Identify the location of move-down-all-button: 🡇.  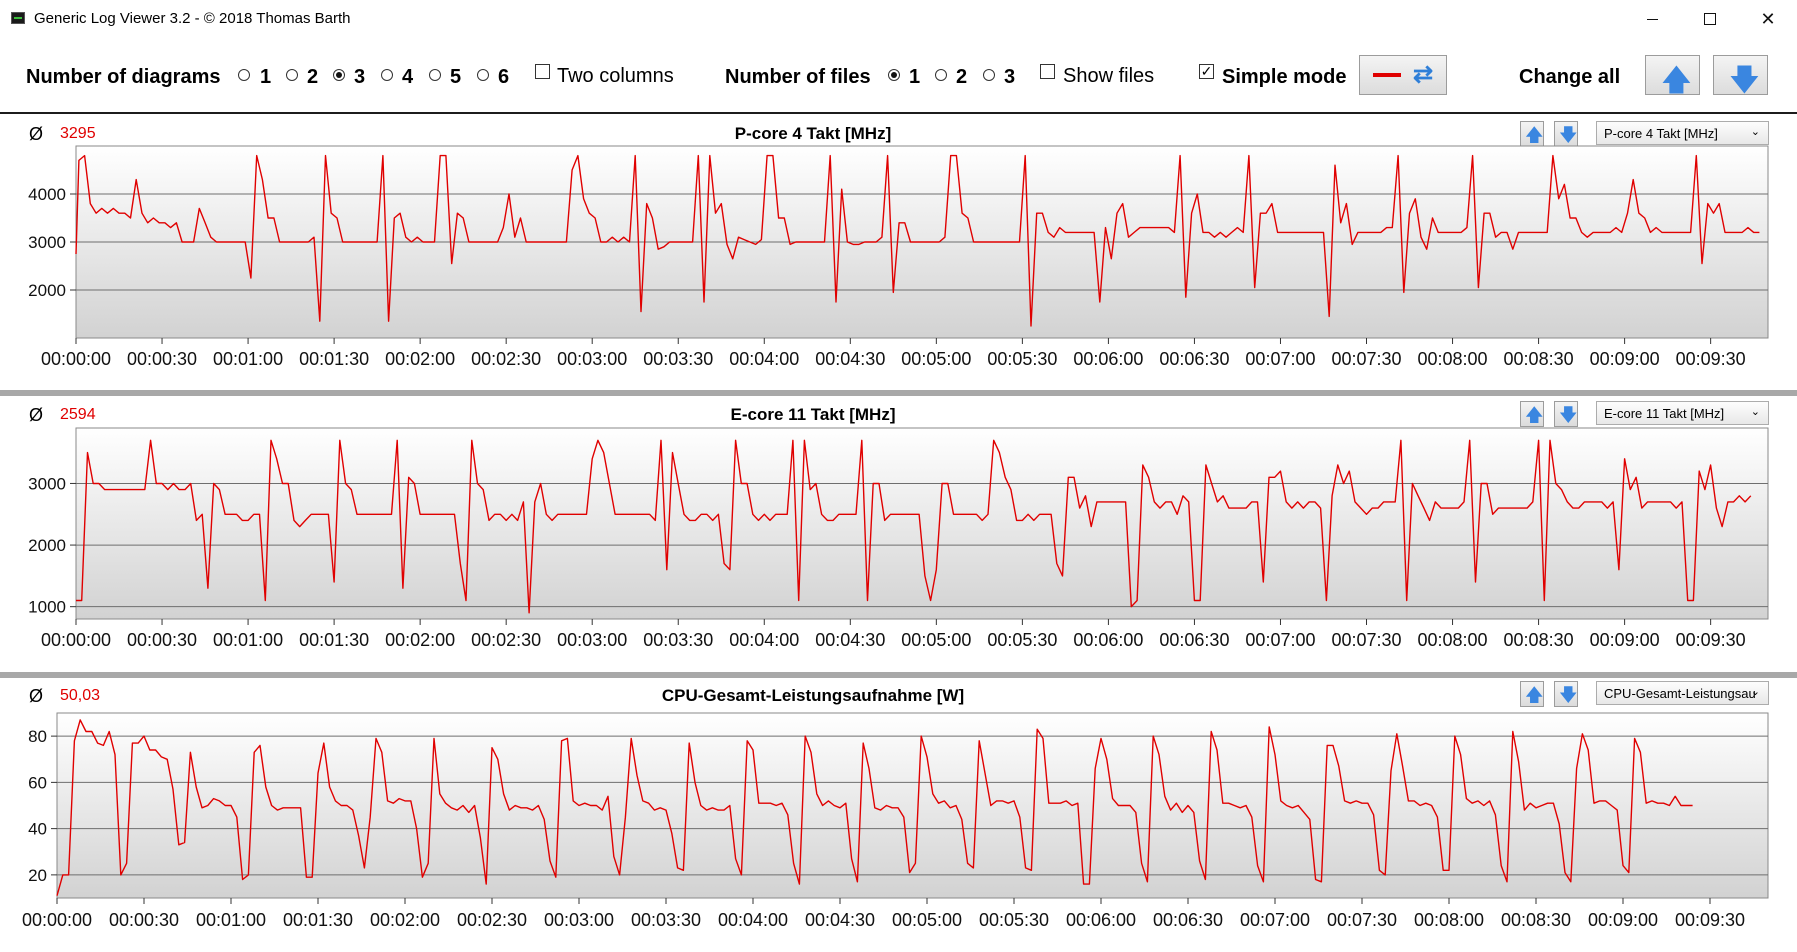
(1740, 76).